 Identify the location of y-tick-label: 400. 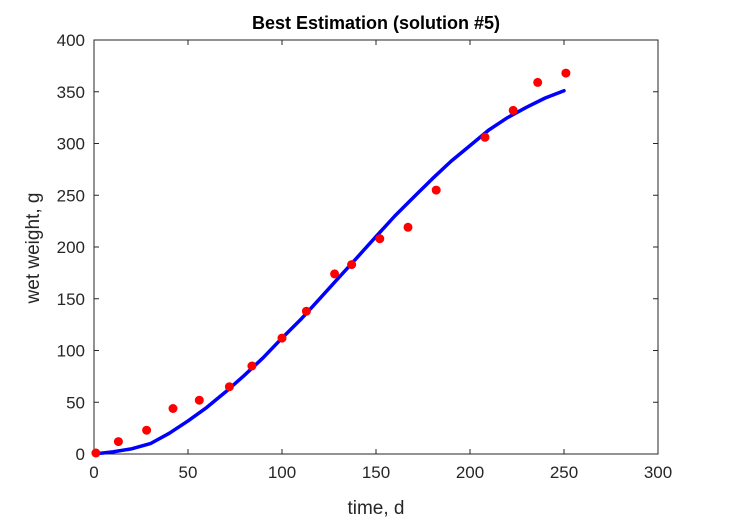
(71, 40).